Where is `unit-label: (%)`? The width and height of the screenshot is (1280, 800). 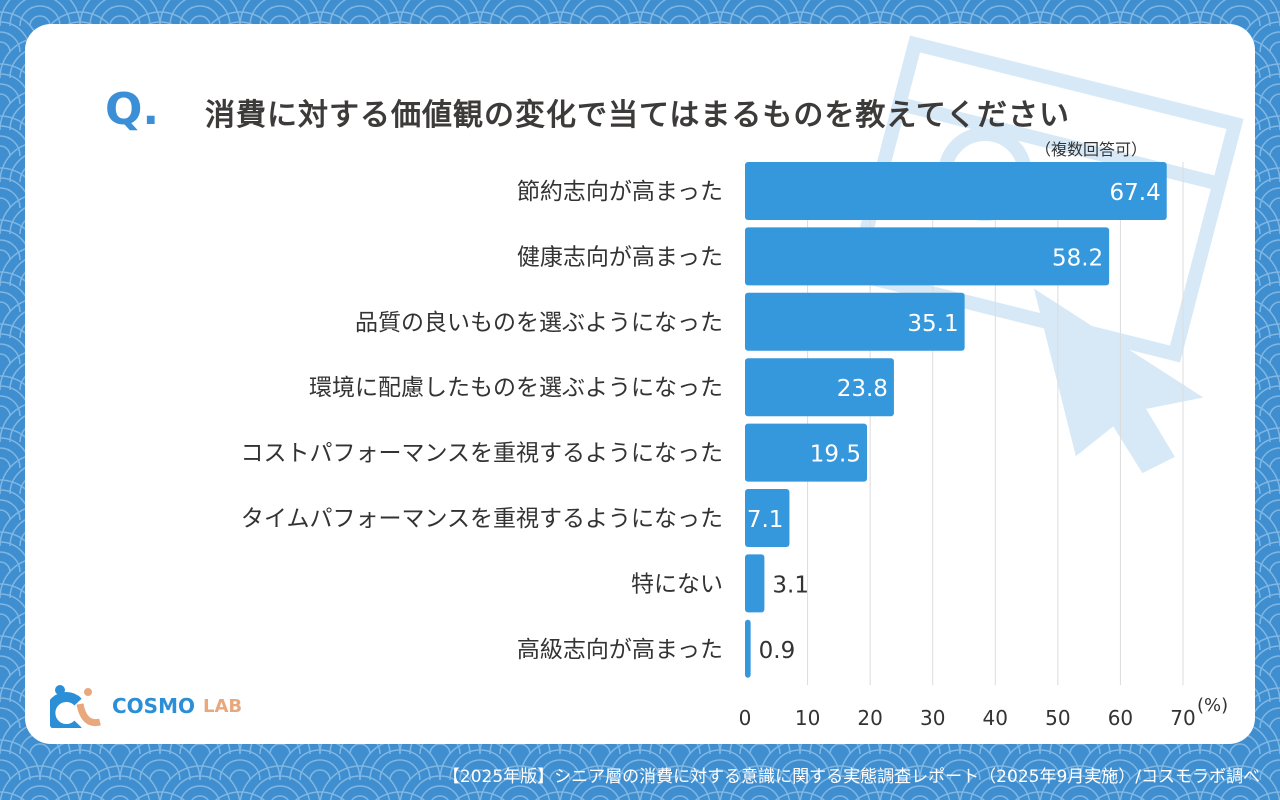 unit-label: (%) is located at coordinates (1212, 705).